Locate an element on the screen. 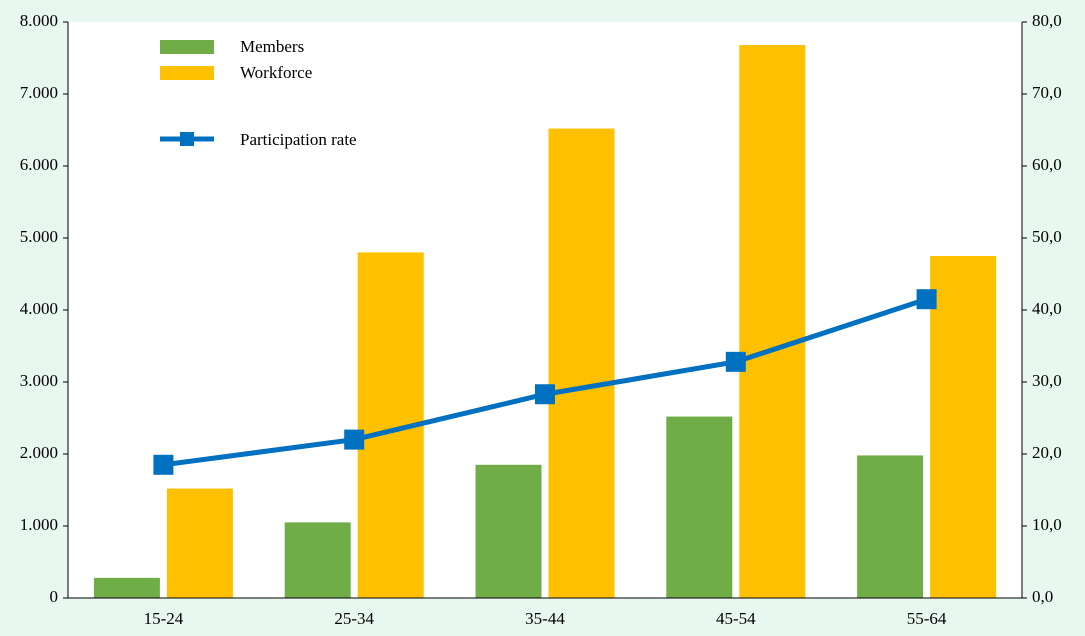 The height and width of the screenshot is (636, 1085). y2-tick-label: 80,0 is located at coordinates (1047, 20).